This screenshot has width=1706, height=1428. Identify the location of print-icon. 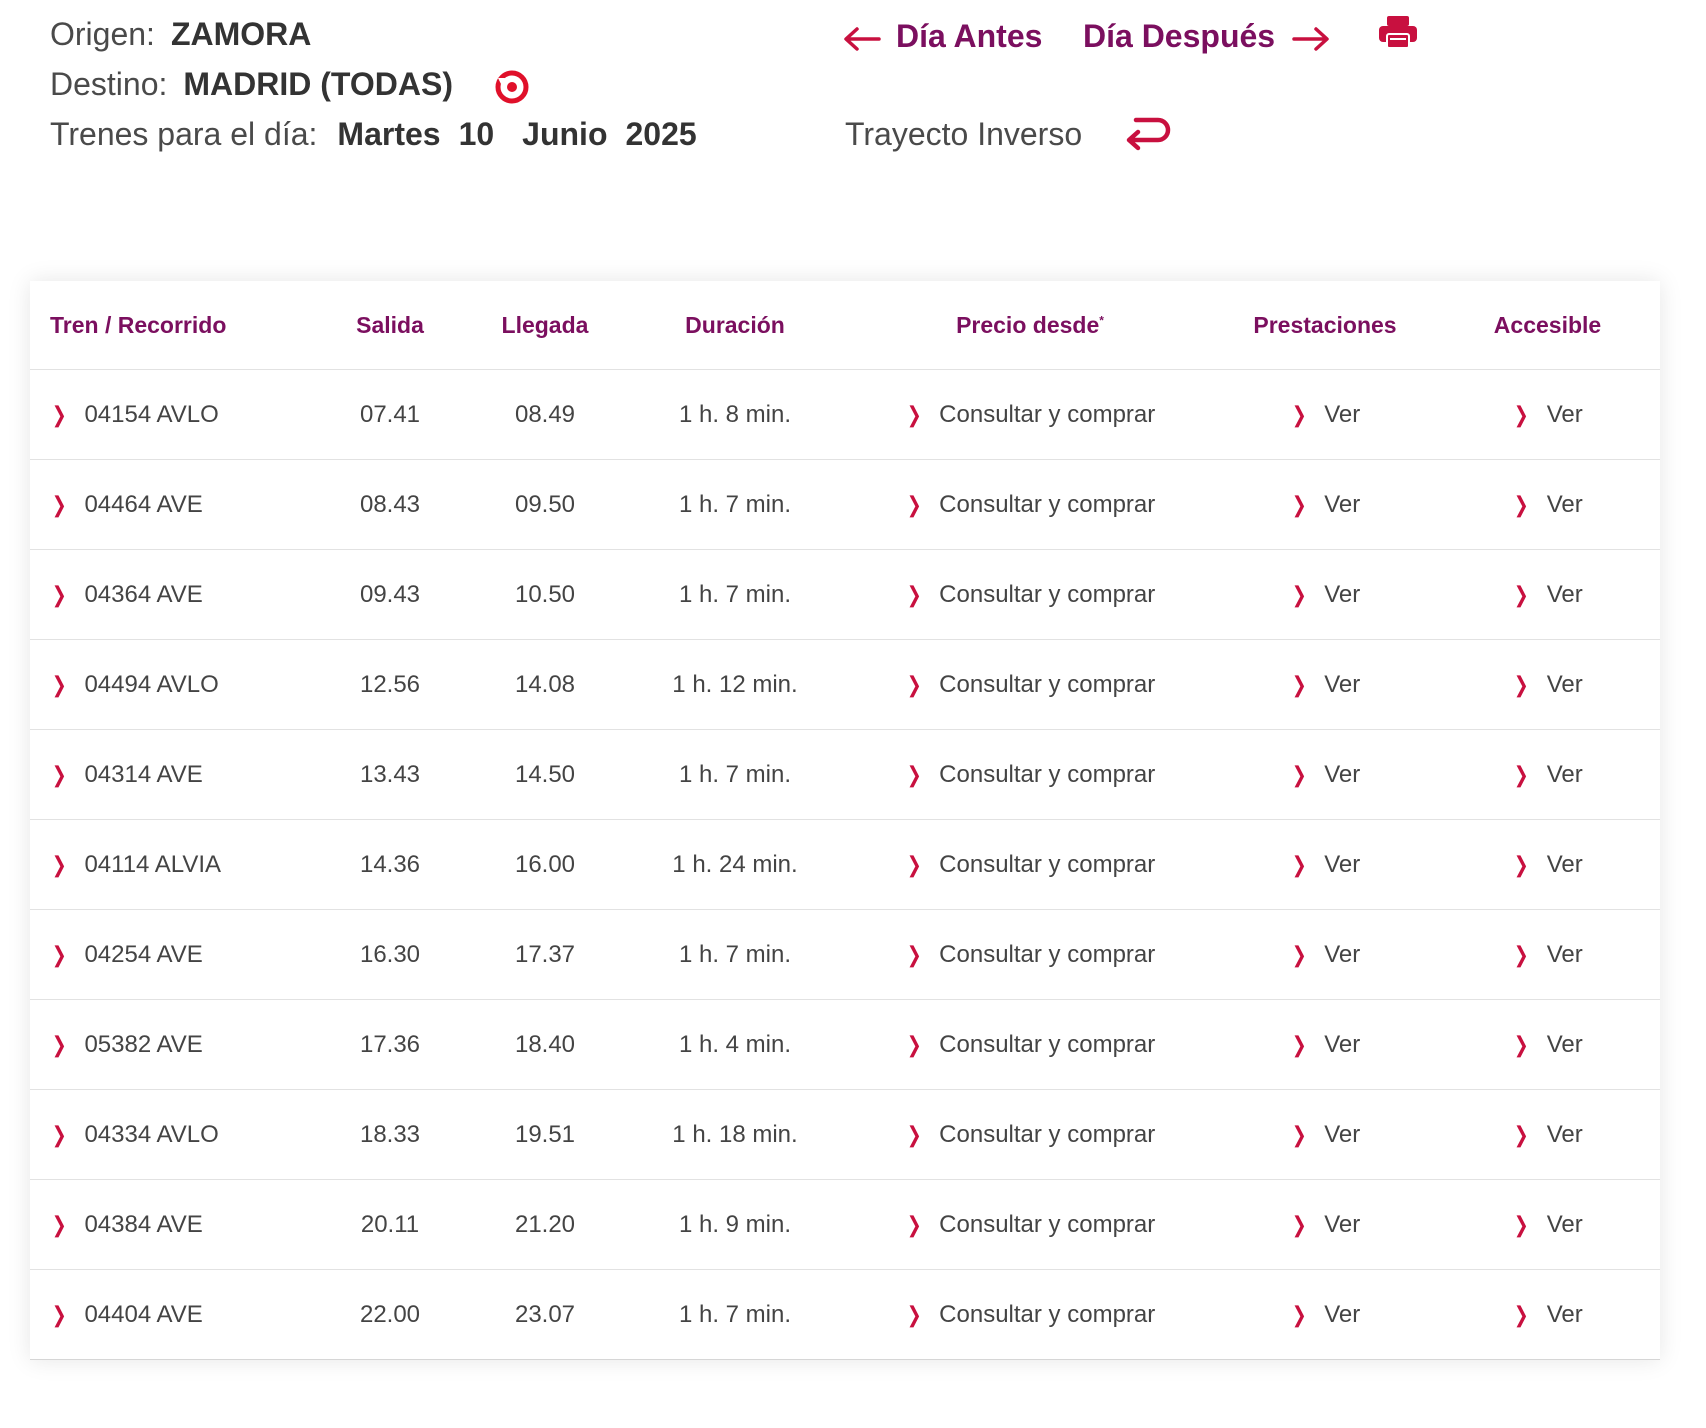
(1398, 33).